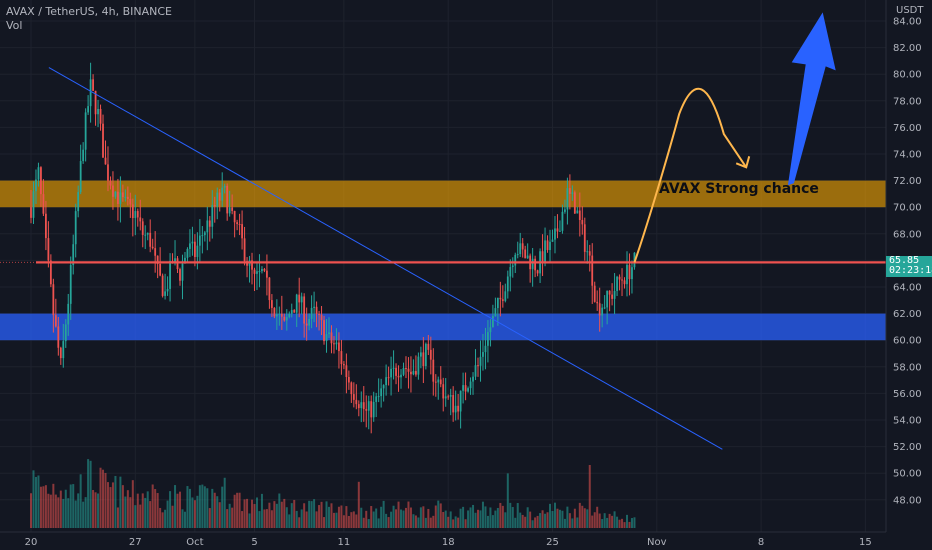 The width and height of the screenshot is (932, 550). I want to click on volume-indicator-label: Vol, so click(14, 25).